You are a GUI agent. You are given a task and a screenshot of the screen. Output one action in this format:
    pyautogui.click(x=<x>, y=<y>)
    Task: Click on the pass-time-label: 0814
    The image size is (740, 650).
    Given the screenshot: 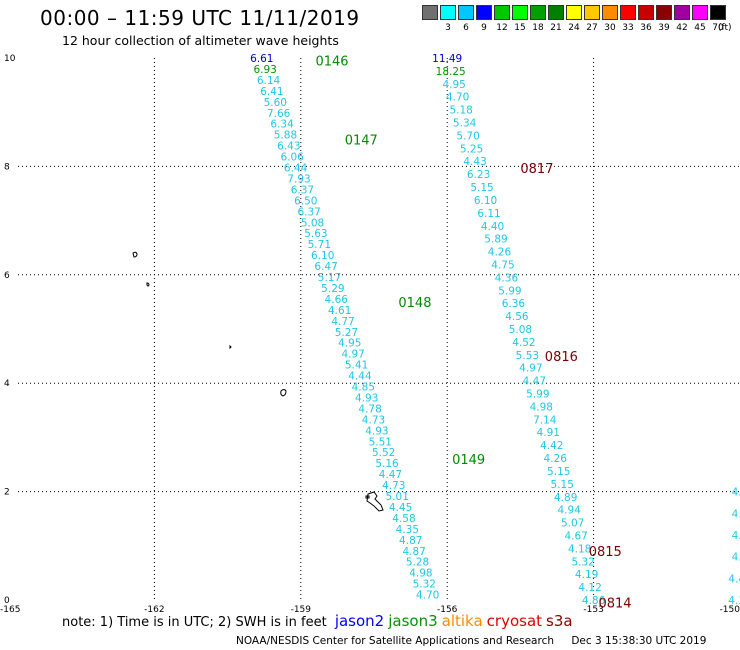 What is the action you would take?
    pyautogui.click(x=614, y=604)
    